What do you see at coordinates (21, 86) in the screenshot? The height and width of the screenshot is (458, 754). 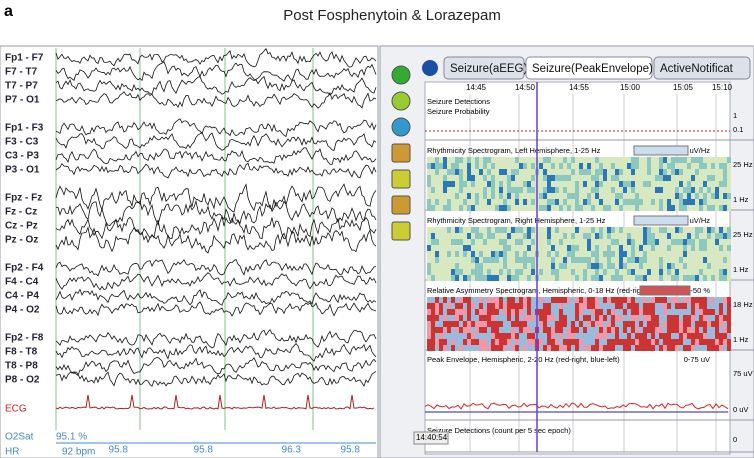 I see `channel-label: T7 - P7` at bounding box center [21, 86].